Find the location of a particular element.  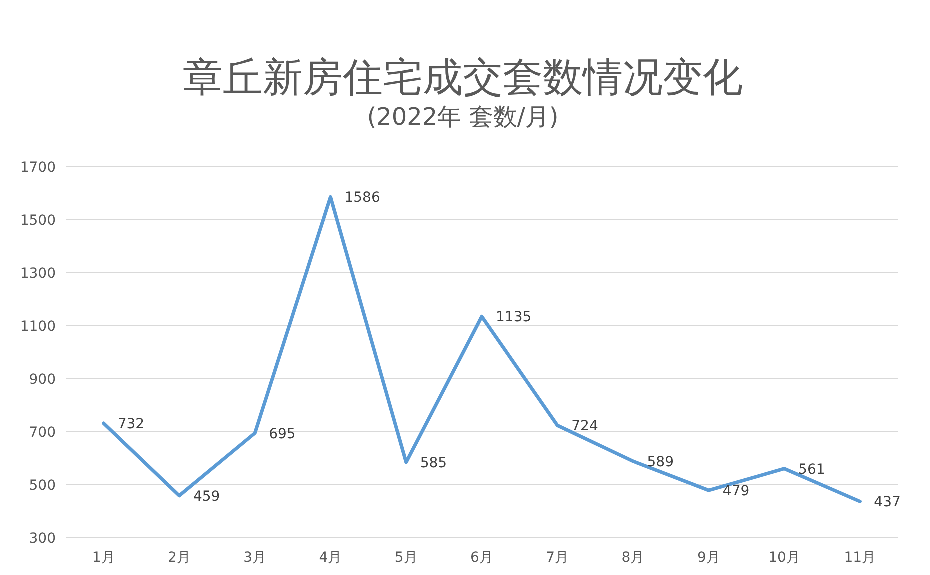

data-label: 589 is located at coordinates (660, 462).